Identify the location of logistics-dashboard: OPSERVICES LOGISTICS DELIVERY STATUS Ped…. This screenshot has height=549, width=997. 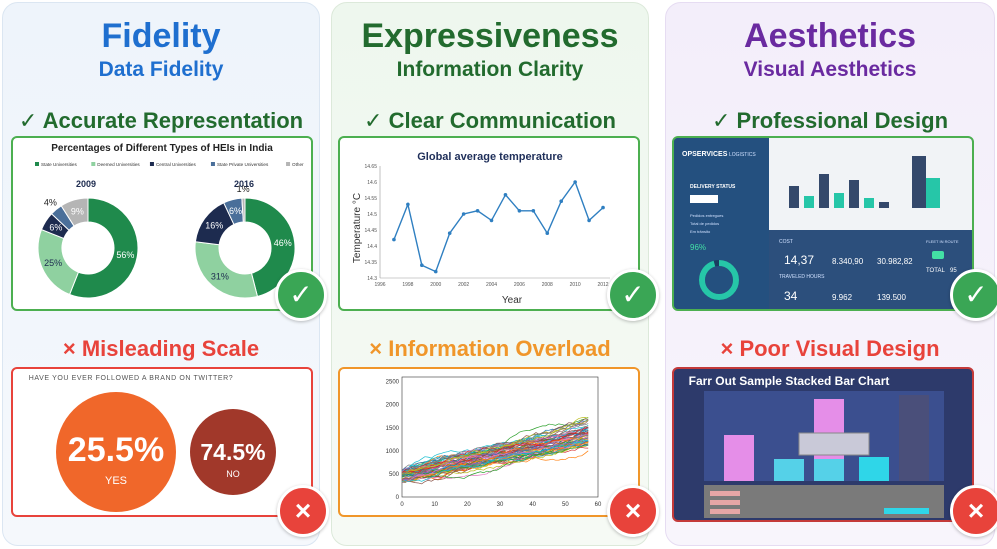
(823, 223).